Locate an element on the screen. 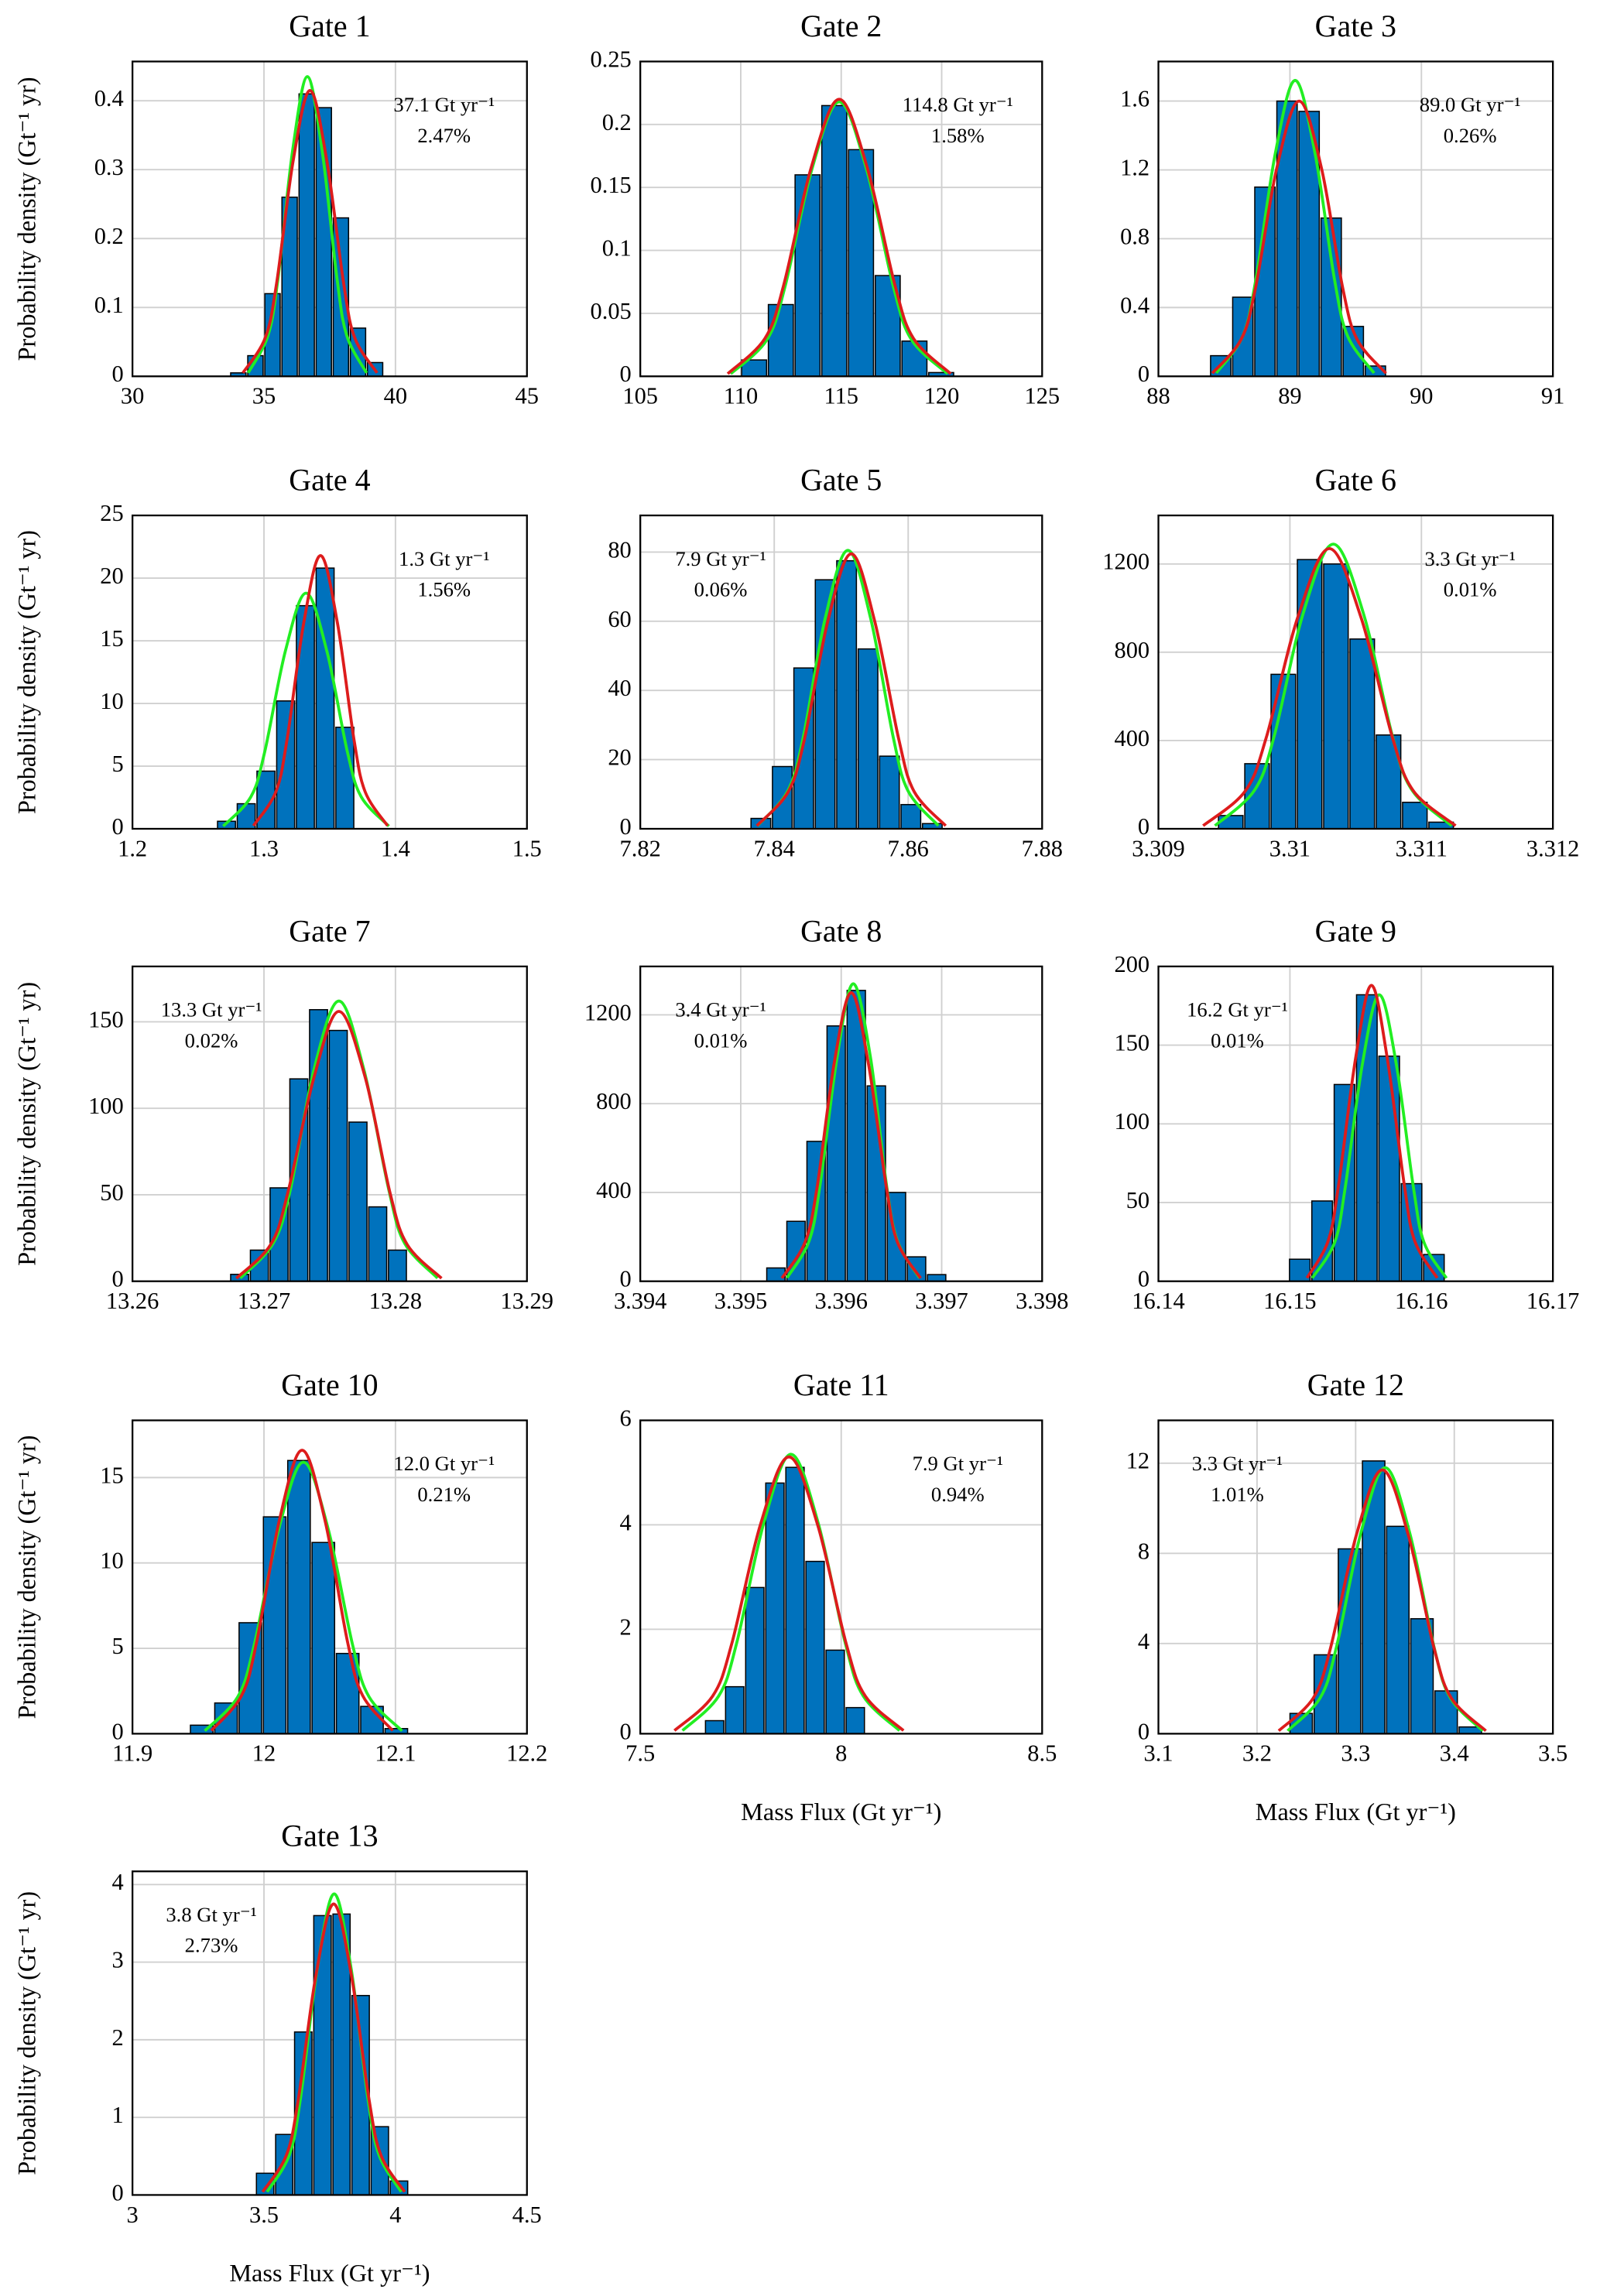 This screenshot has height=2296, width=1600. y-tick-label: 20 is located at coordinates (619, 757).